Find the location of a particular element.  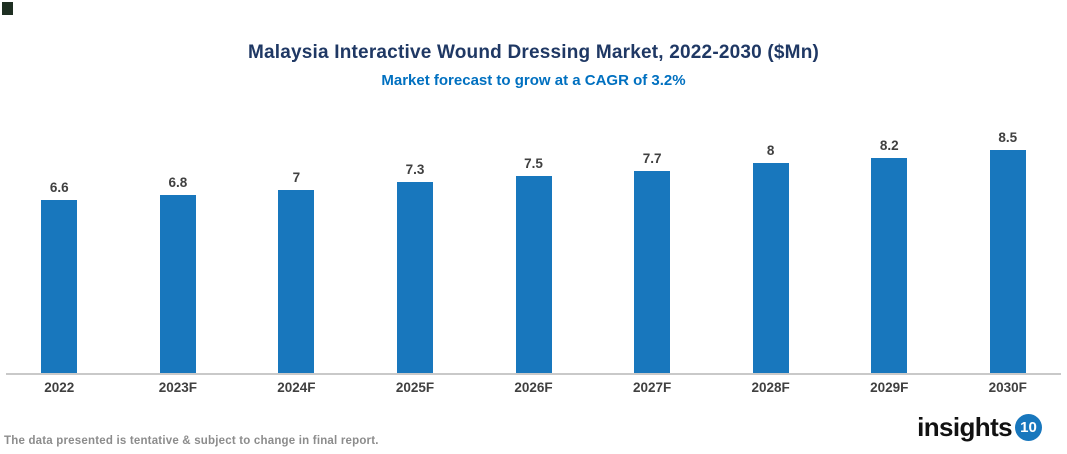

bar-value-label: 7.5 is located at coordinates (533, 163).